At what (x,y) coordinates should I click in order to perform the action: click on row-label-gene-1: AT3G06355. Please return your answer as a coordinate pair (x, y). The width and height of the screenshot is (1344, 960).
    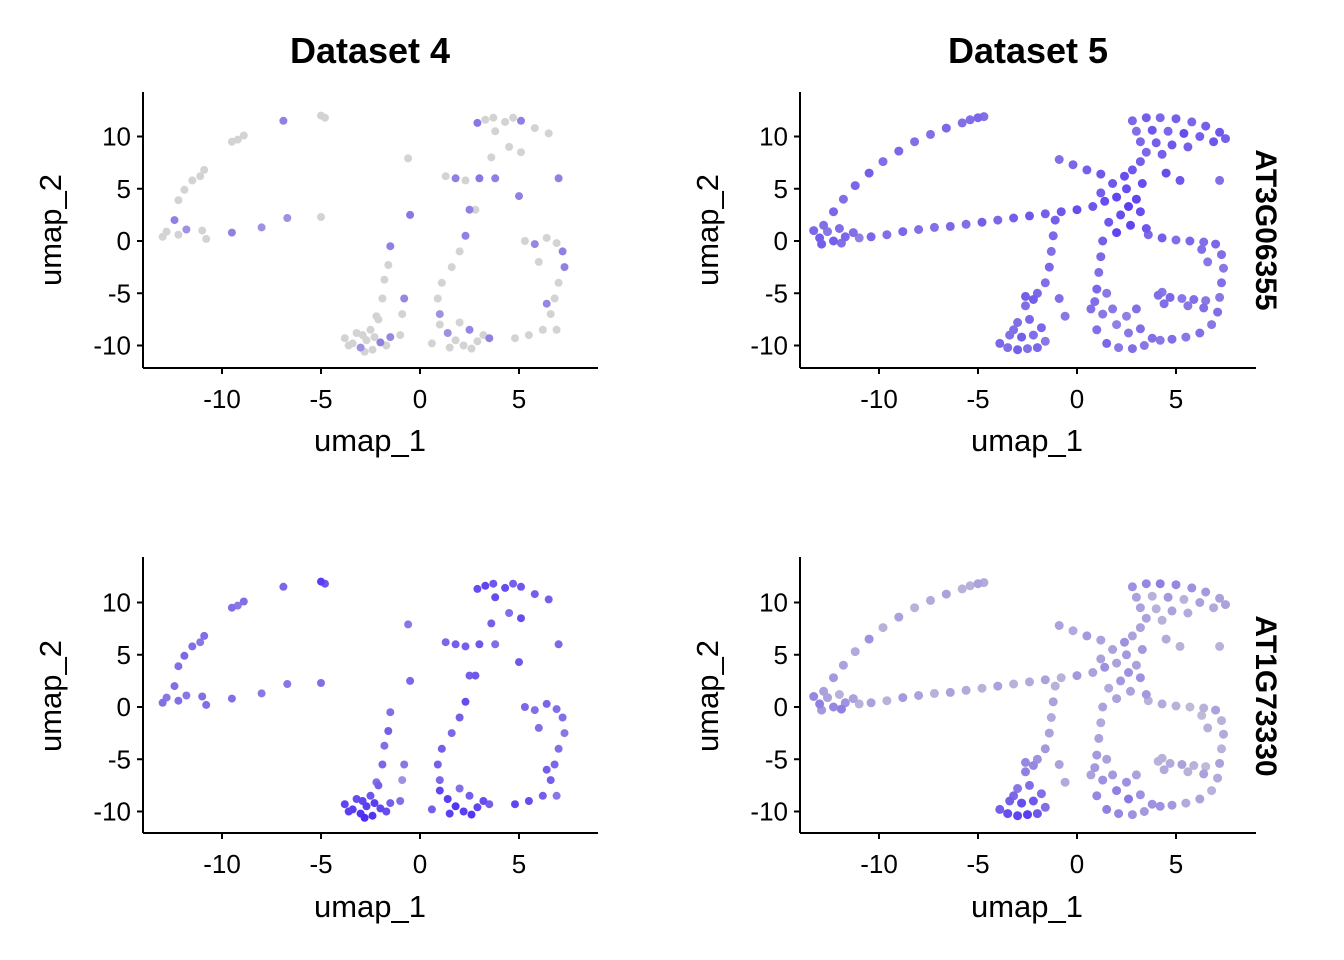
    Looking at the image, I should click on (1265, 229).